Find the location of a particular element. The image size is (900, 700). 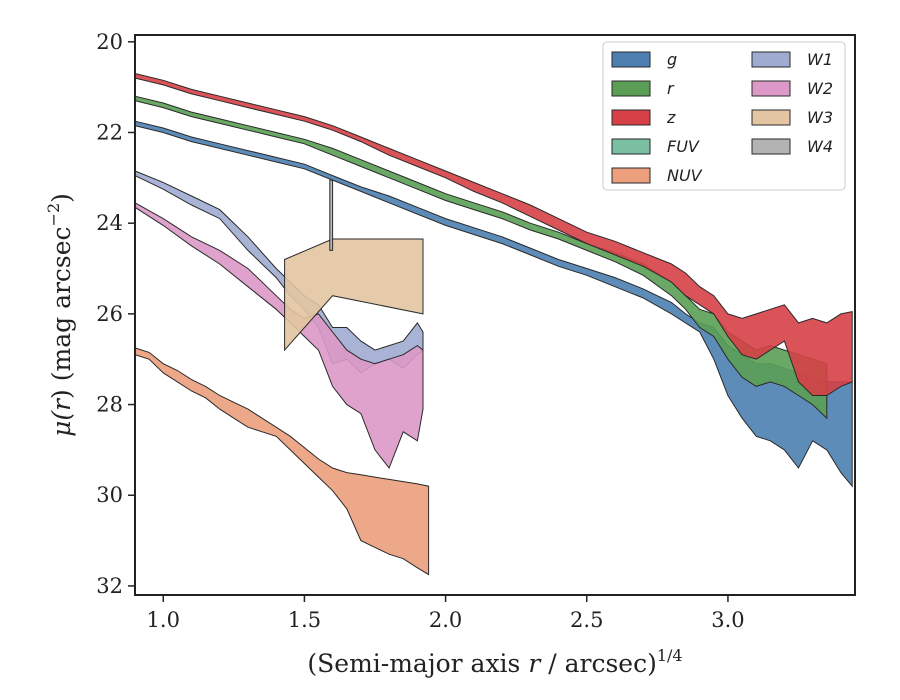

legend-label-nuv: NUV is located at coordinates (685, 175).